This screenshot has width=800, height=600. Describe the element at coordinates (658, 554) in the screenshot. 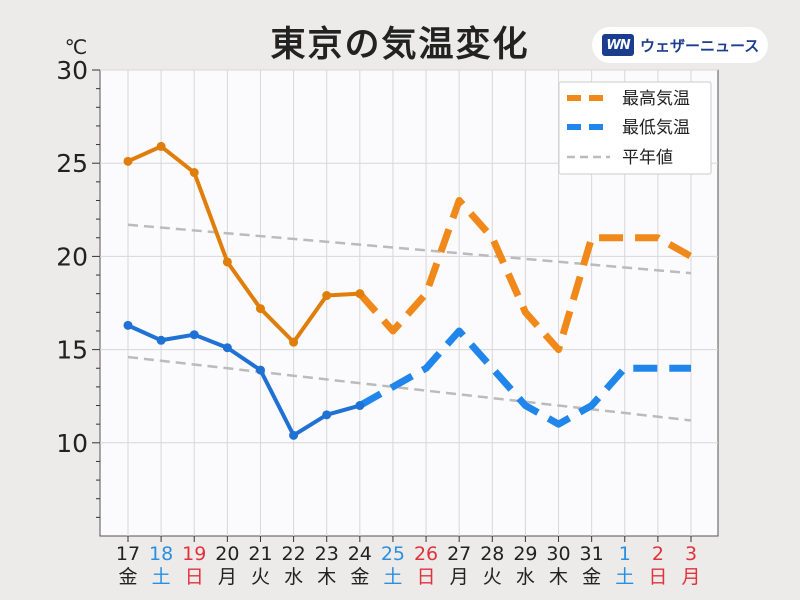

I see `x-tick-day: 2` at that location.